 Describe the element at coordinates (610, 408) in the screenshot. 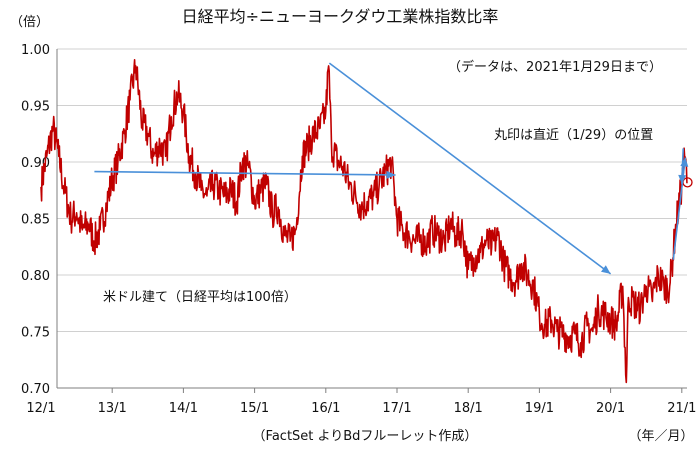

I see `x-tick-label: 20/1` at that location.